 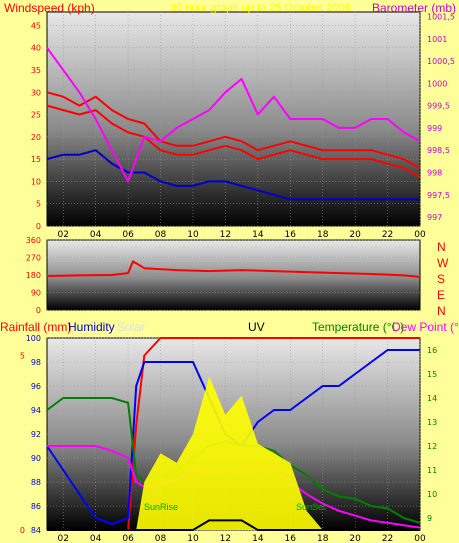 I want to click on dir-letter-s: S, so click(x=441, y=279).